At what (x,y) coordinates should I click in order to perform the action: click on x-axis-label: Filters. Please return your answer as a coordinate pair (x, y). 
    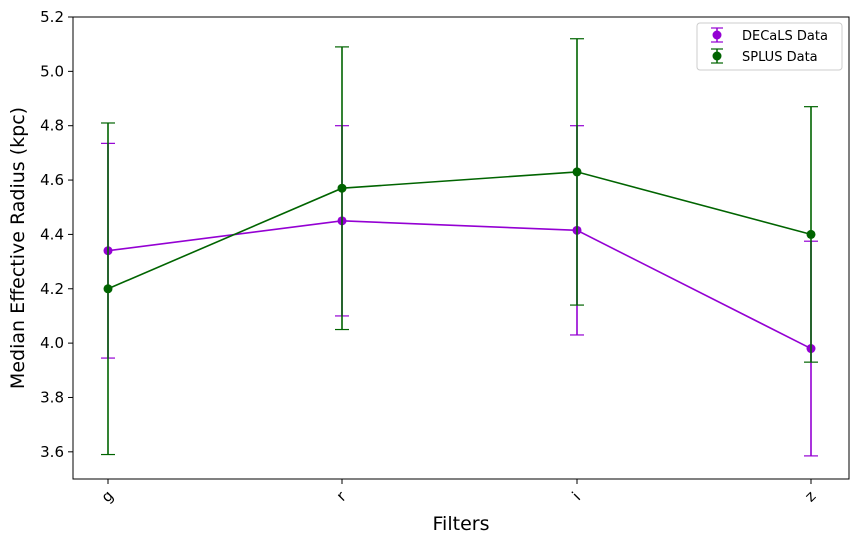
    Looking at the image, I should click on (461, 524).